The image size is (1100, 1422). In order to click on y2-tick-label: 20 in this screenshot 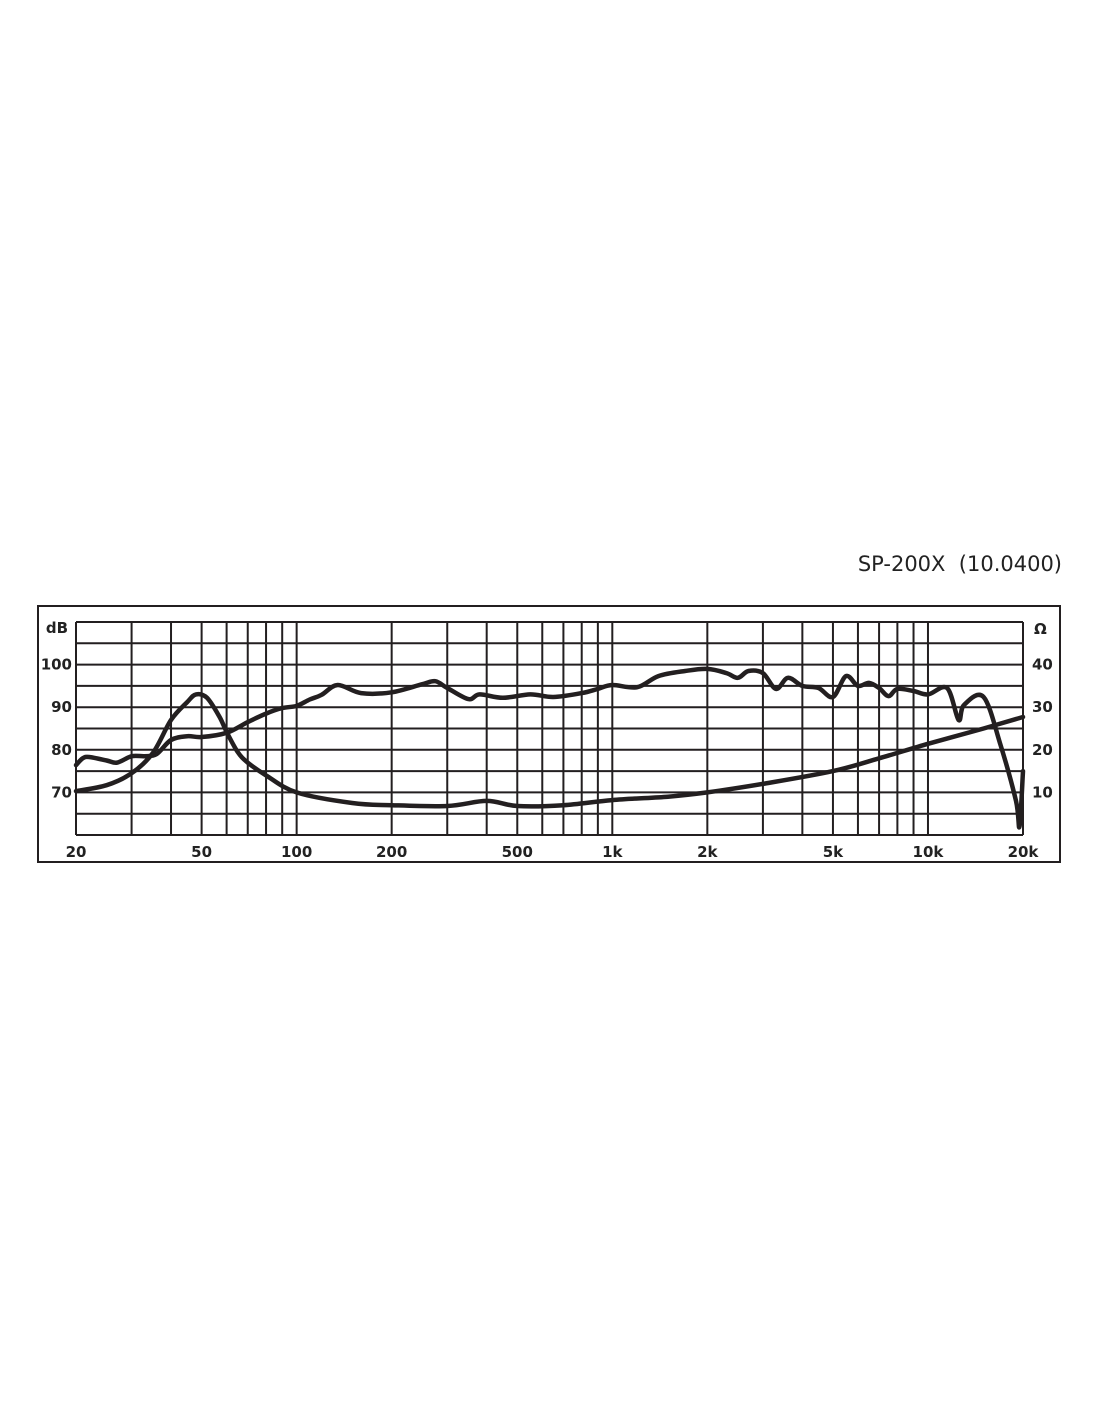, I will do `click(1042, 750)`.